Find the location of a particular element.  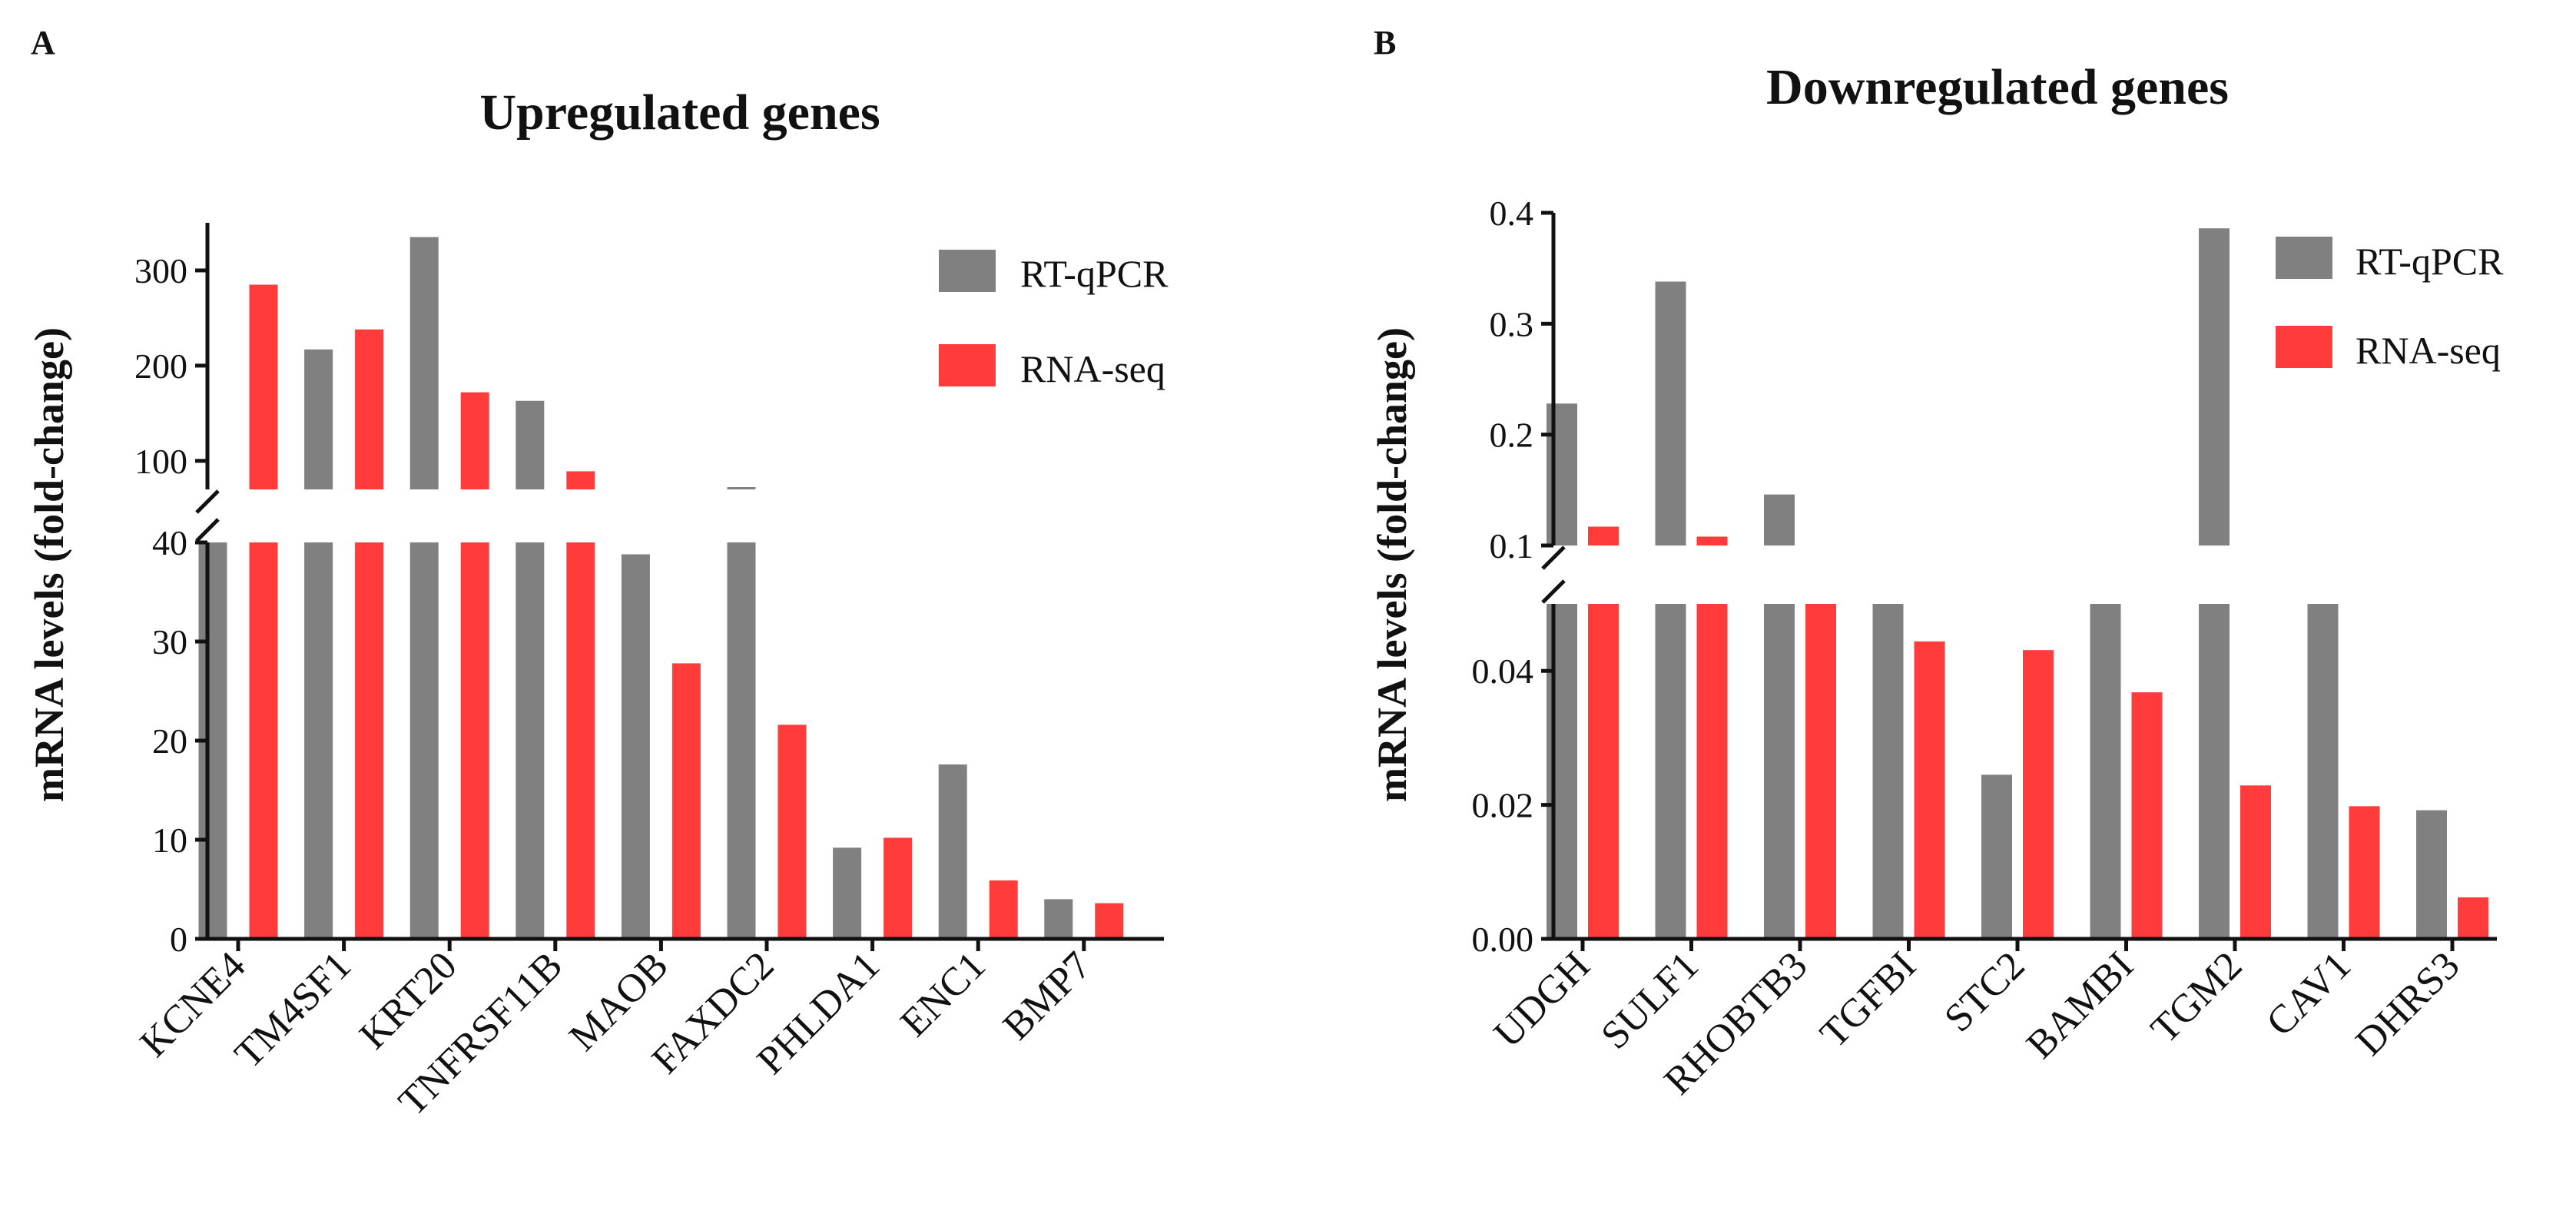

y-tick-label: 10 is located at coordinates (169, 840).